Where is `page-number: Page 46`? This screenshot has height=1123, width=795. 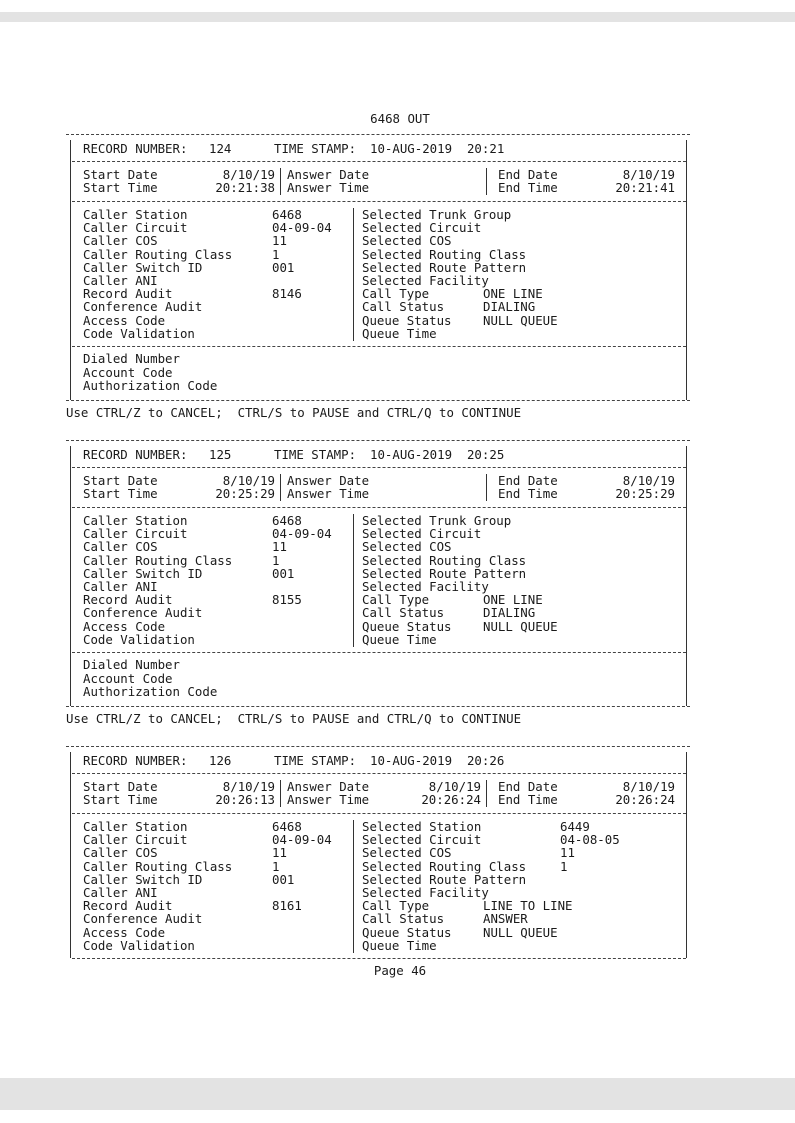
page-number: Page 46 is located at coordinates (400, 970).